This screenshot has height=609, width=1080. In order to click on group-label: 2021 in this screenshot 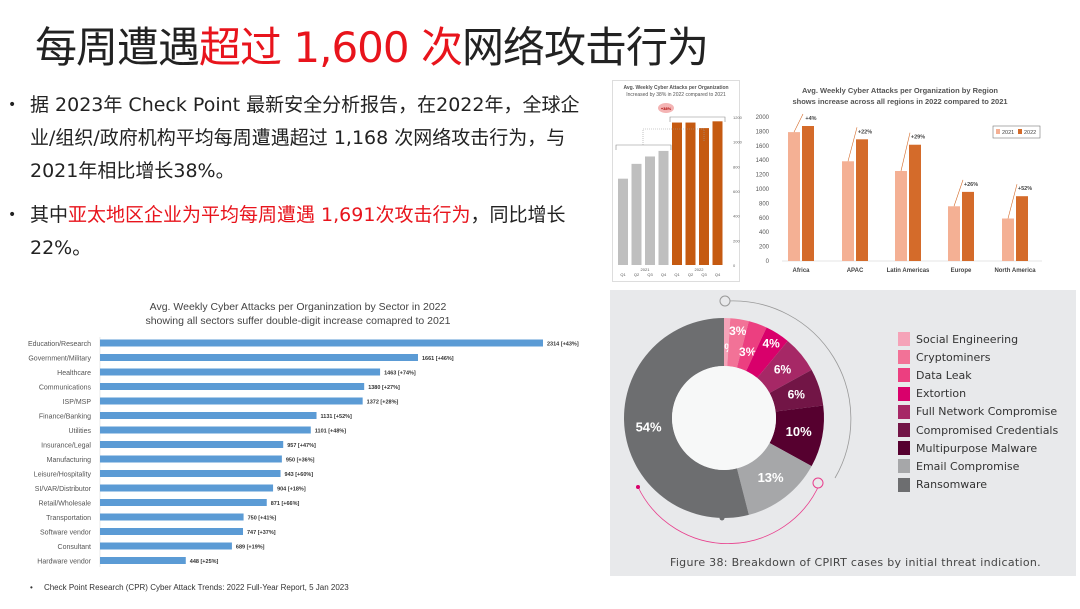, I will do `click(646, 269)`.